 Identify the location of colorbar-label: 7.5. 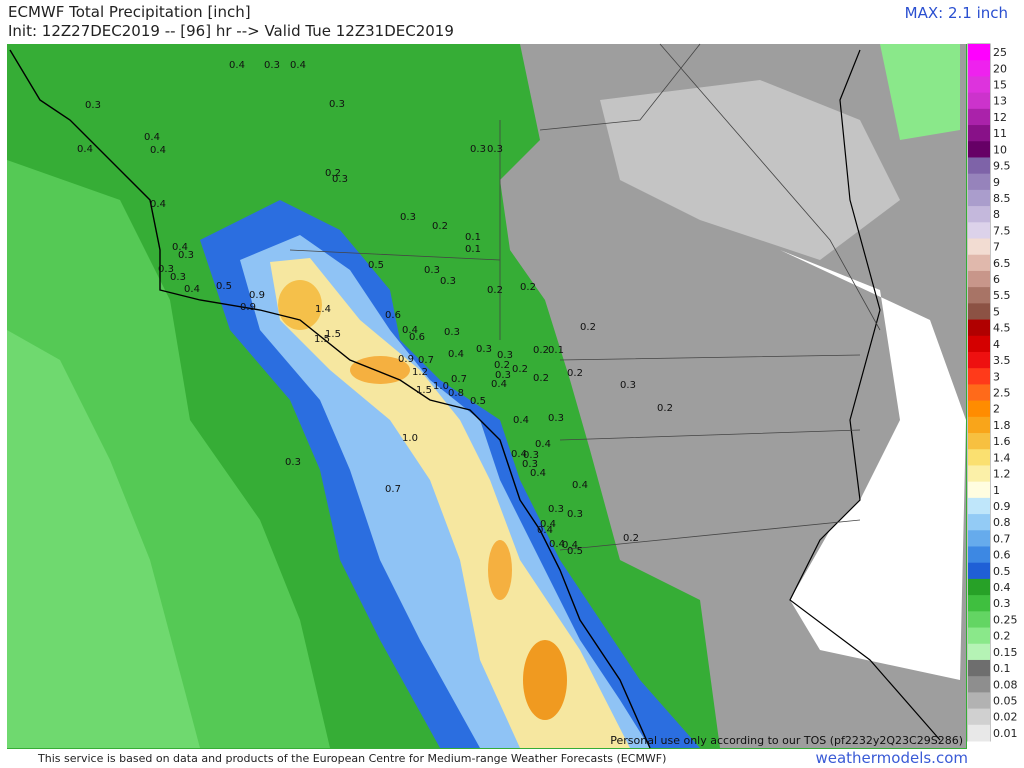
(1002, 230).